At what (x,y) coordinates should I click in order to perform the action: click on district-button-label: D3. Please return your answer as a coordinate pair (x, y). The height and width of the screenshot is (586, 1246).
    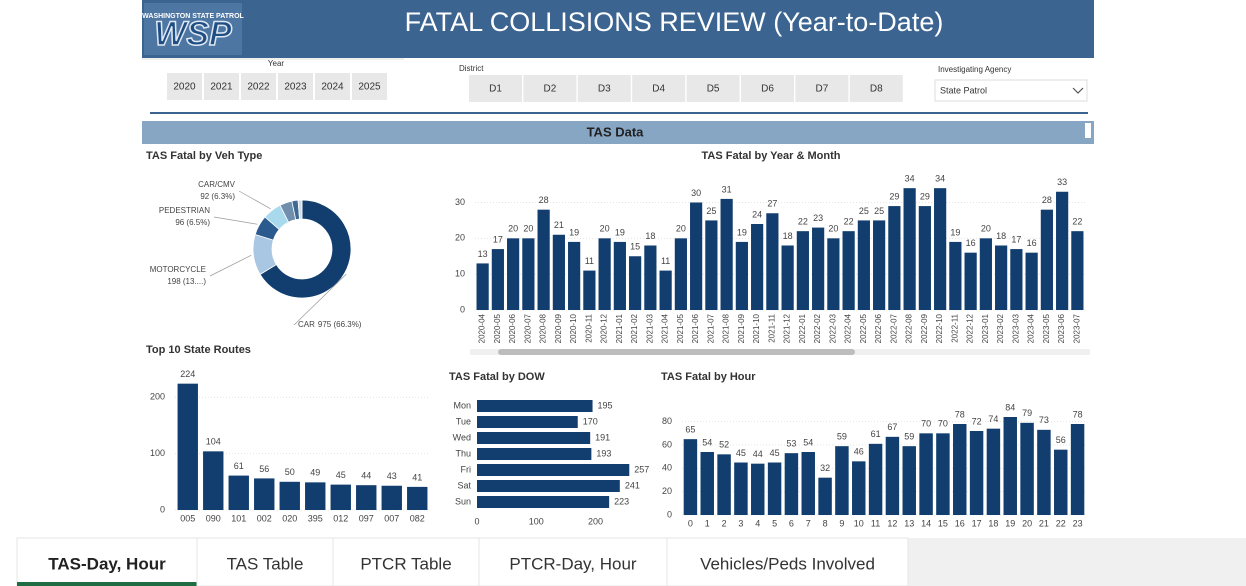
    Looking at the image, I should click on (604, 89).